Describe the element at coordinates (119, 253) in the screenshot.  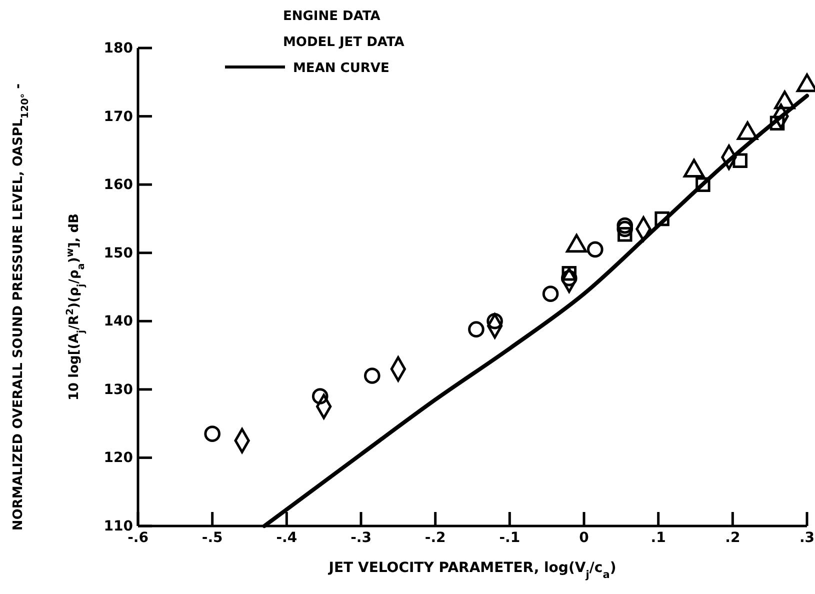
I see `y-tick-label: 150` at that location.